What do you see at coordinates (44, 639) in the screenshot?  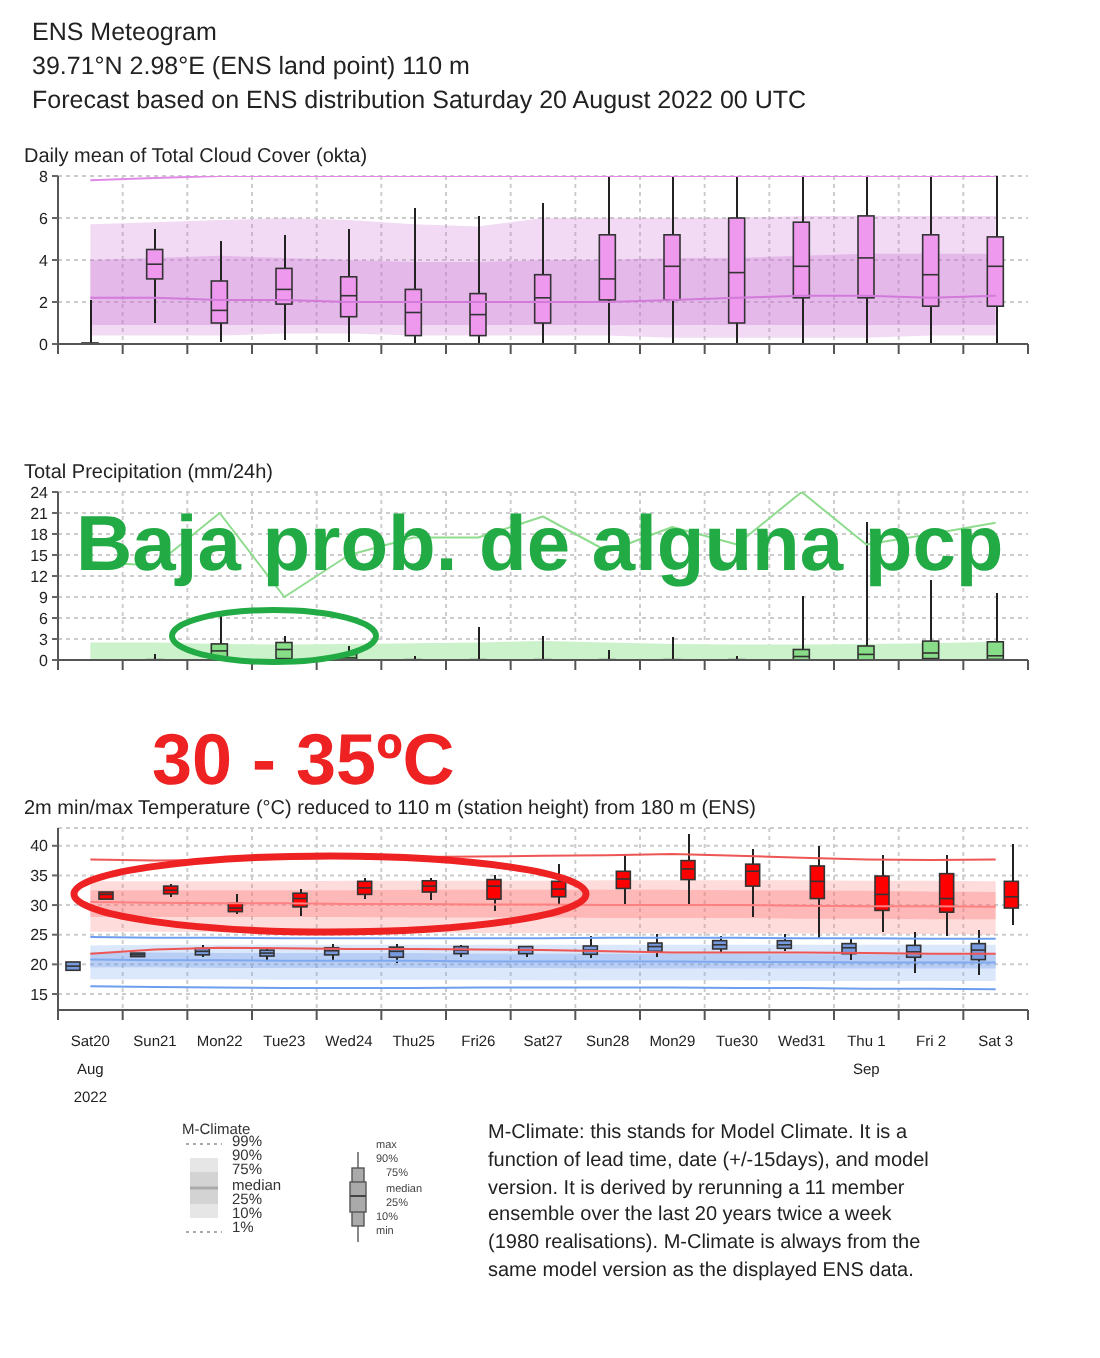 I see `y-tick-label: 3` at bounding box center [44, 639].